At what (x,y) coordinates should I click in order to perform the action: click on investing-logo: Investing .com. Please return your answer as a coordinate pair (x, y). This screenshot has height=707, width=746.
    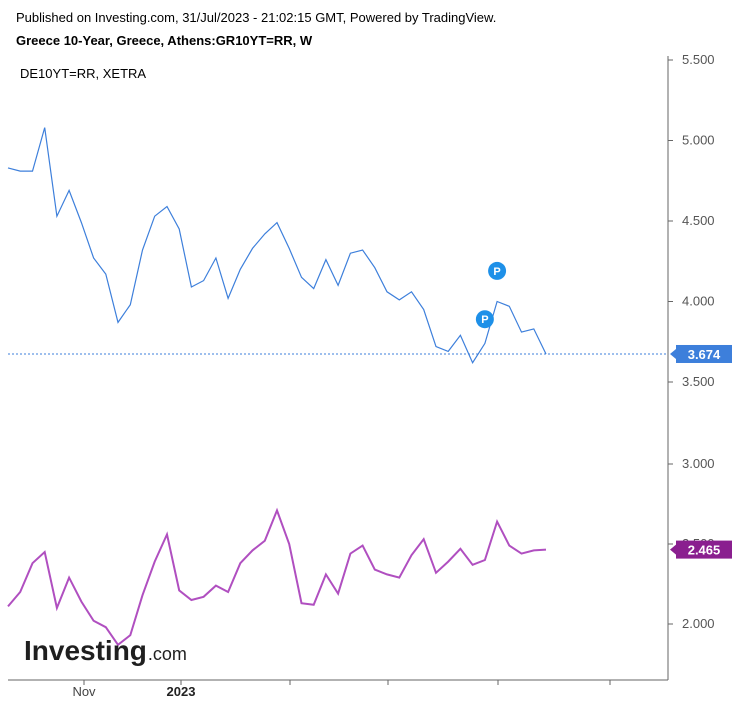
    Looking at the image, I should click on (105, 650).